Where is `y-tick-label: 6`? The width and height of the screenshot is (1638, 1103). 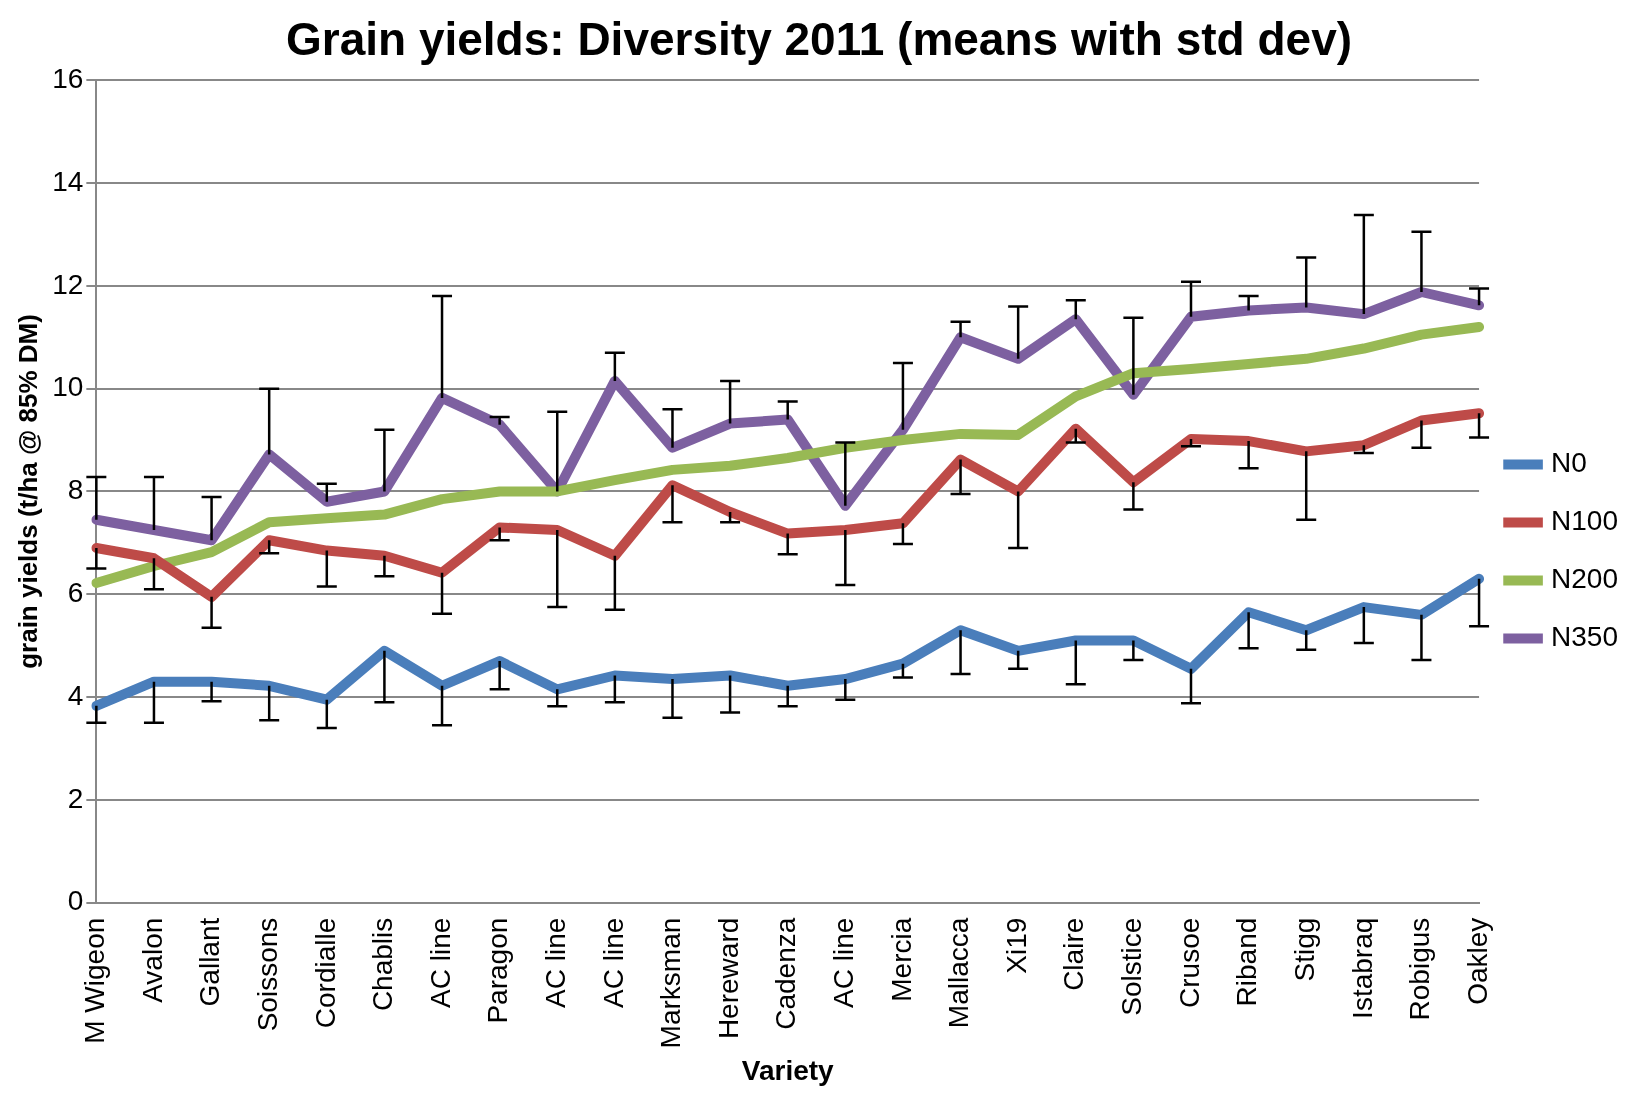
y-tick-label: 6 is located at coordinates (75, 592).